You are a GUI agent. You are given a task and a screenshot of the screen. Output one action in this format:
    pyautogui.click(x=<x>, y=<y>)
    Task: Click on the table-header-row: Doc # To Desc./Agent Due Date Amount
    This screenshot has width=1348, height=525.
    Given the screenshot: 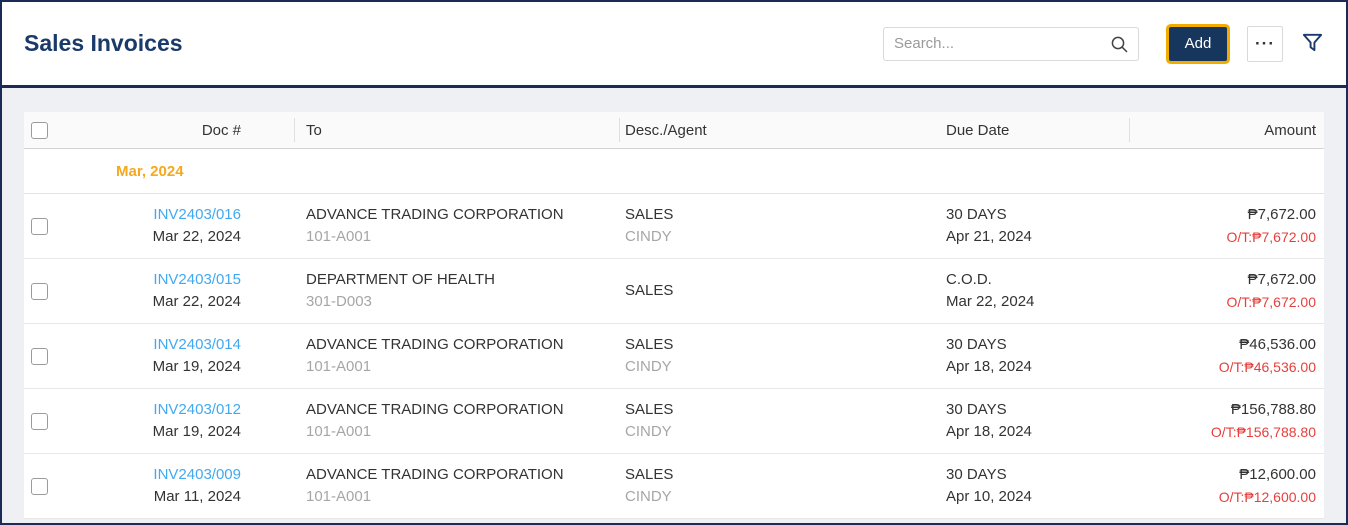 What is the action you would take?
    pyautogui.click(x=674, y=130)
    